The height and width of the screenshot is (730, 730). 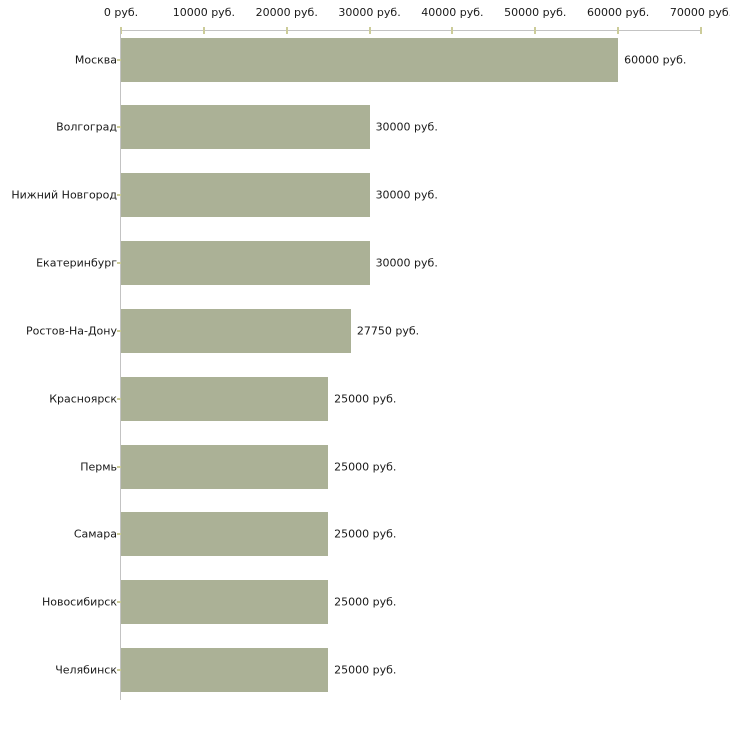 I want to click on x-axis-tick-label: 30000 руб., so click(x=369, y=12).